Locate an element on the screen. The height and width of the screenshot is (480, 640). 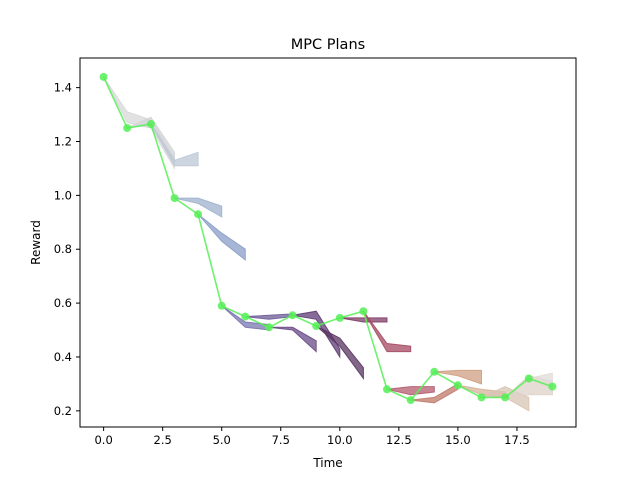
y-tick-label: 0.6 is located at coordinates (63, 303).